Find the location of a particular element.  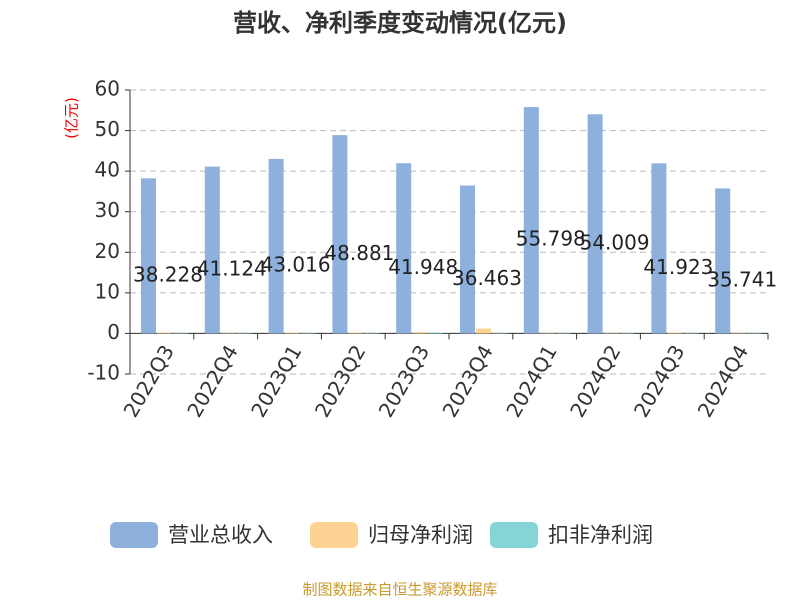

legend-label: 归母净利润 is located at coordinates (420, 535).